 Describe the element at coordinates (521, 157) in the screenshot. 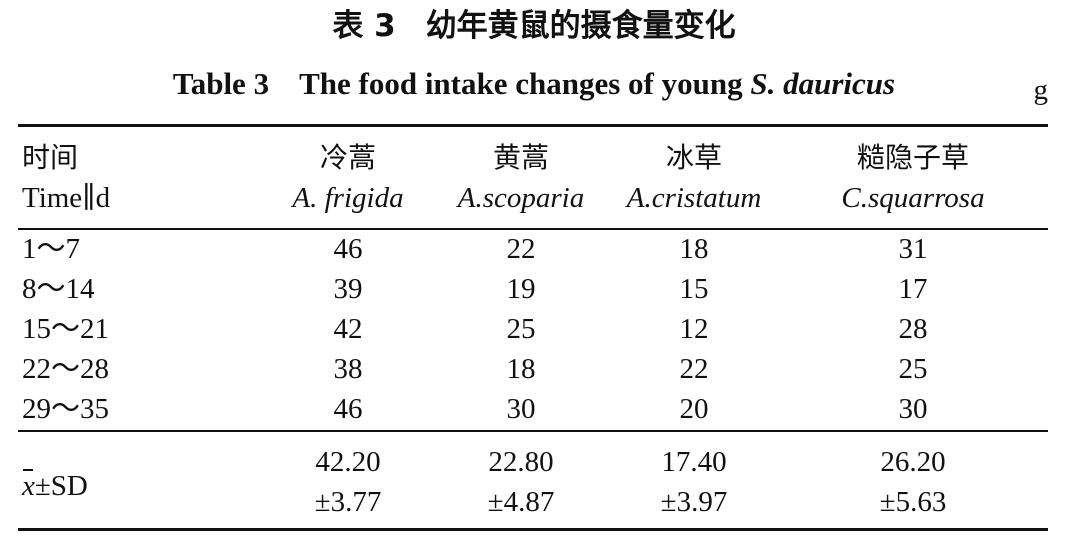

I see `header-col2-cn: 黄蒿` at that location.